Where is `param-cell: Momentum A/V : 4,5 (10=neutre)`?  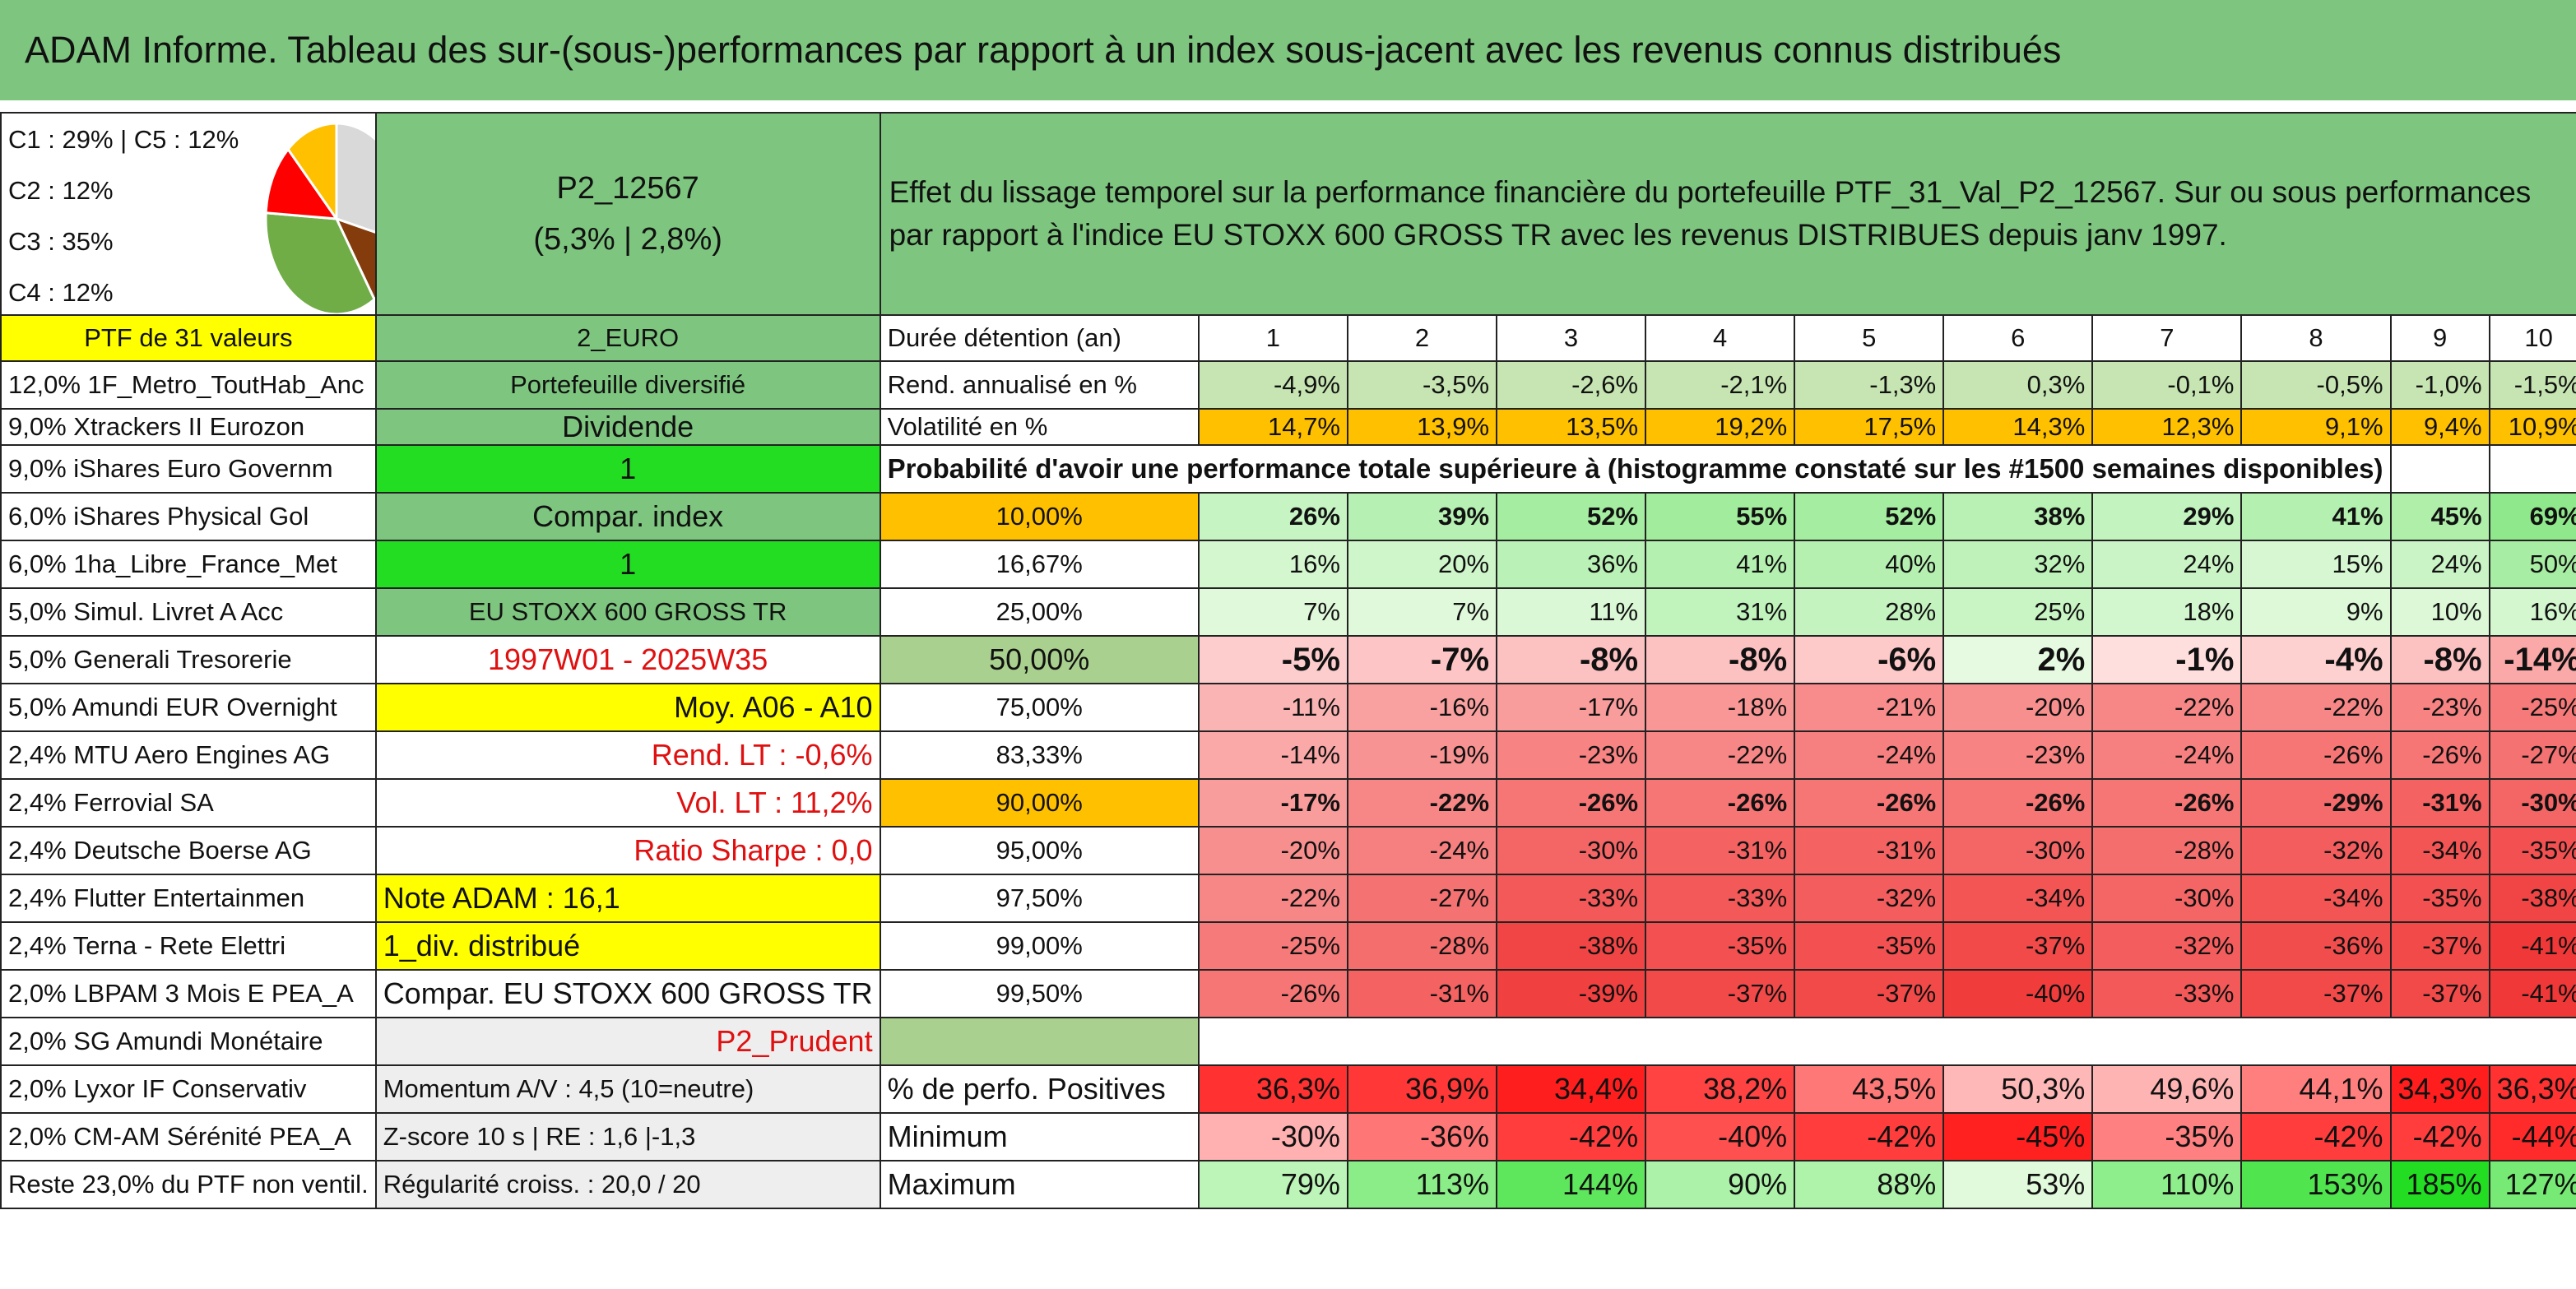
param-cell: Momentum A/V : 4,5 (10=neutre) is located at coordinates (627, 1089).